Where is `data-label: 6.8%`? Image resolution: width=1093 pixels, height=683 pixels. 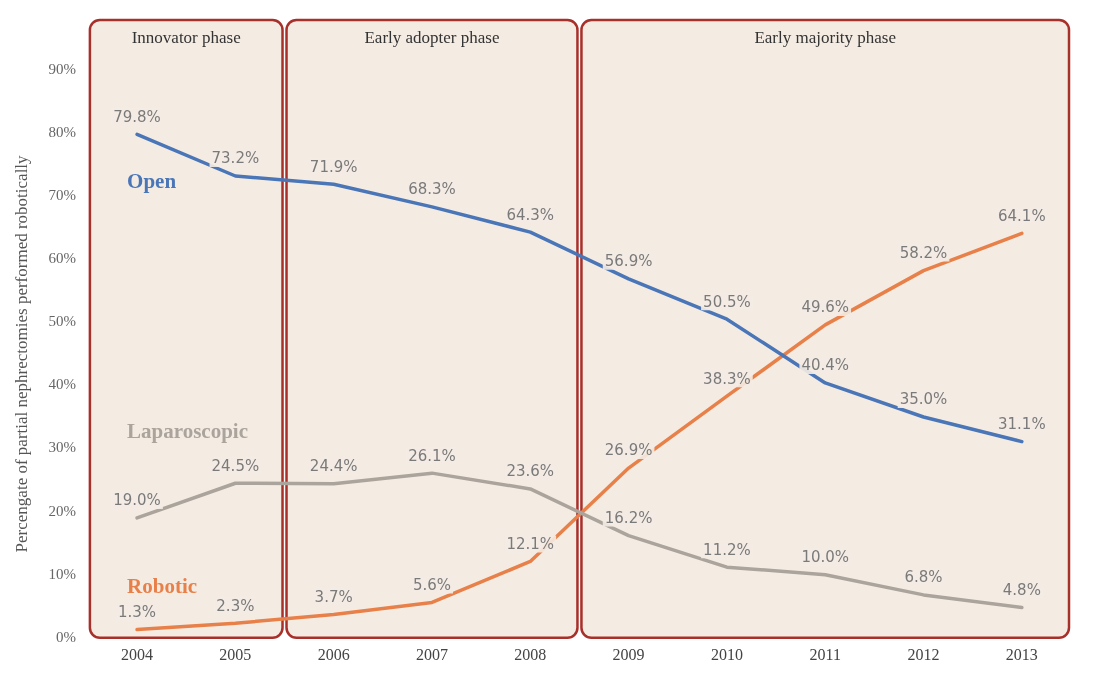 data-label: 6.8% is located at coordinates (923, 577).